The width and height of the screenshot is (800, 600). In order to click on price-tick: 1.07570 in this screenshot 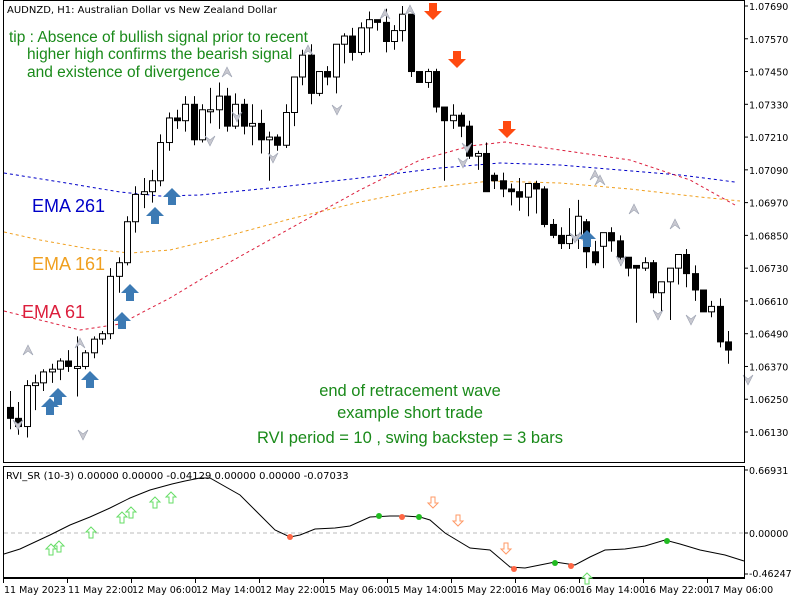, I will do `click(768, 40)`.